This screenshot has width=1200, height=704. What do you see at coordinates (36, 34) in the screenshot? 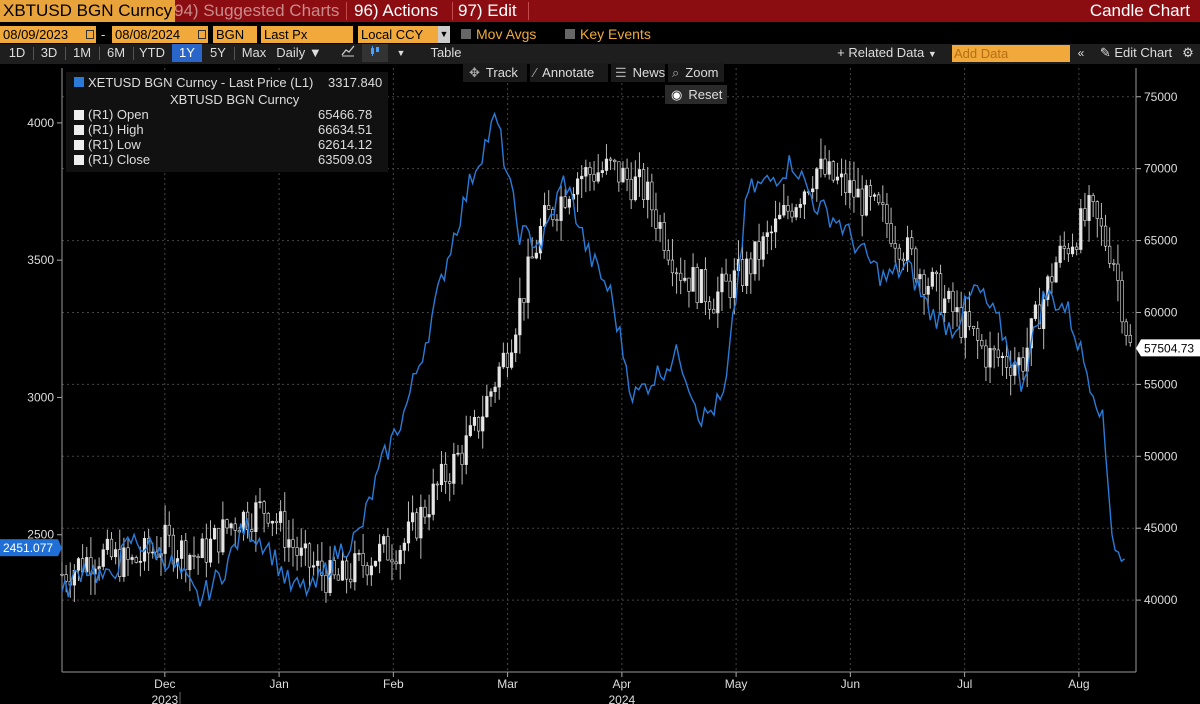
I see `start-date-text: 08/09/2023` at bounding box center [36, 34].